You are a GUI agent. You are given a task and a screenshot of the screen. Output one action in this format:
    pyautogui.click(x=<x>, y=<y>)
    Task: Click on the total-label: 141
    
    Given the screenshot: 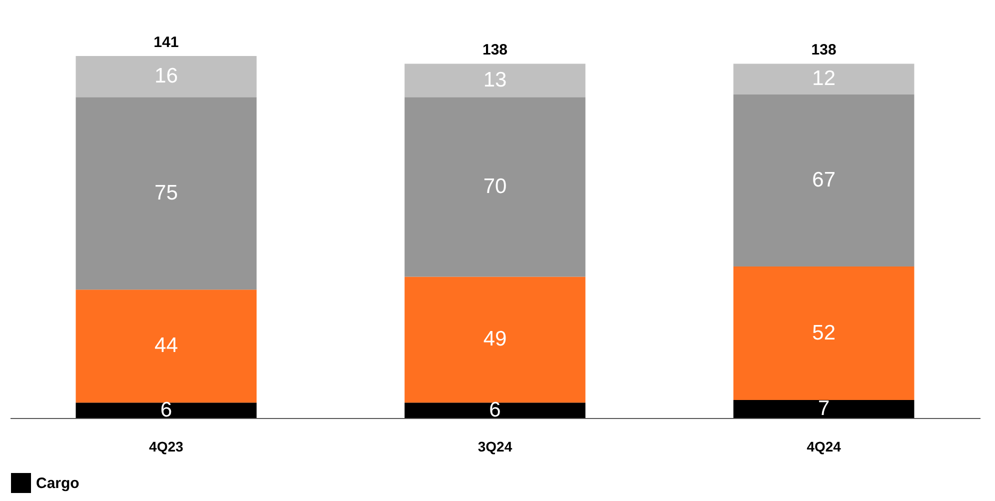 What is the action you would take?
    pyautogui.click(x=166, y=42)
    